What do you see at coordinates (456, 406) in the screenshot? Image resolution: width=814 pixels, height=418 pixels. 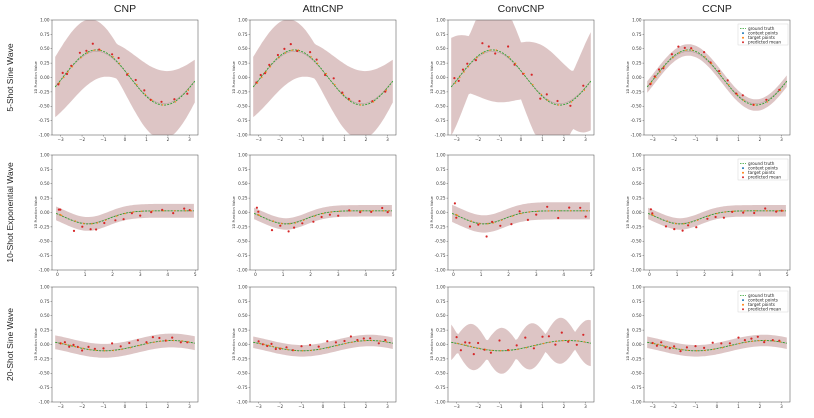 I see `x-tick-label: −3` at bounding box center [456, 406].